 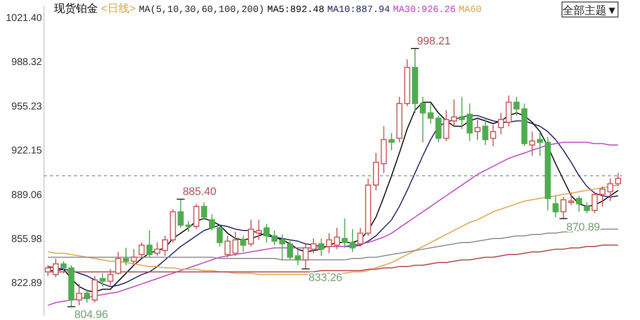 What do you see at coordinates (325, 278) in the screenshot?
I see `annotation: 833.26` at bounding box center [325, 278].